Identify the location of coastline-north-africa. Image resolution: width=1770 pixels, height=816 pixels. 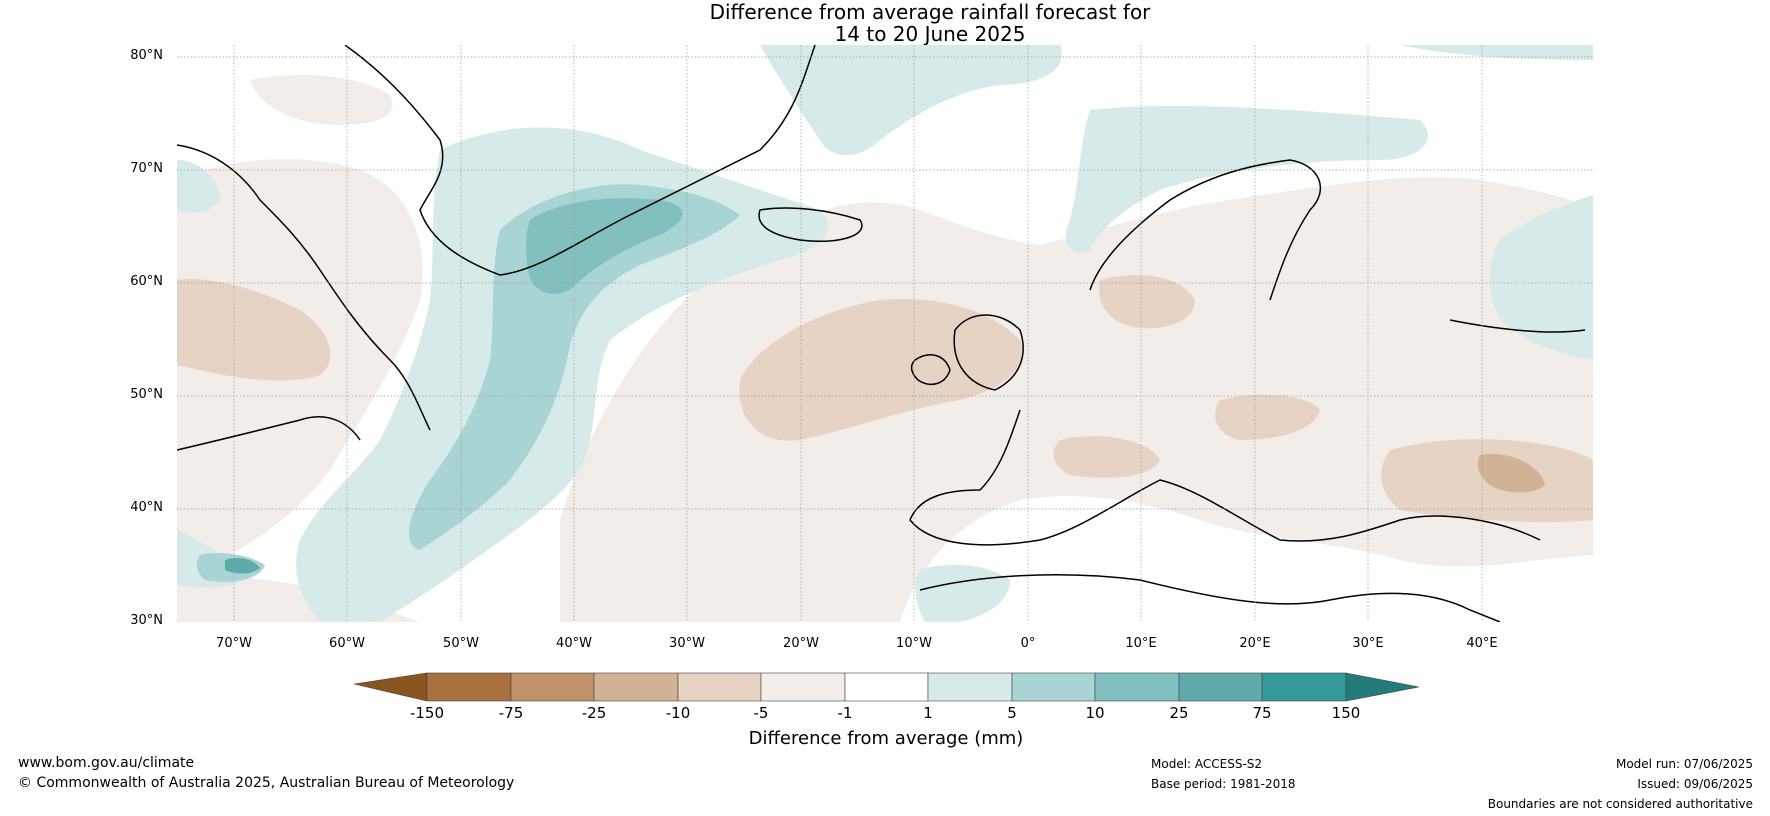
(1210, 598).